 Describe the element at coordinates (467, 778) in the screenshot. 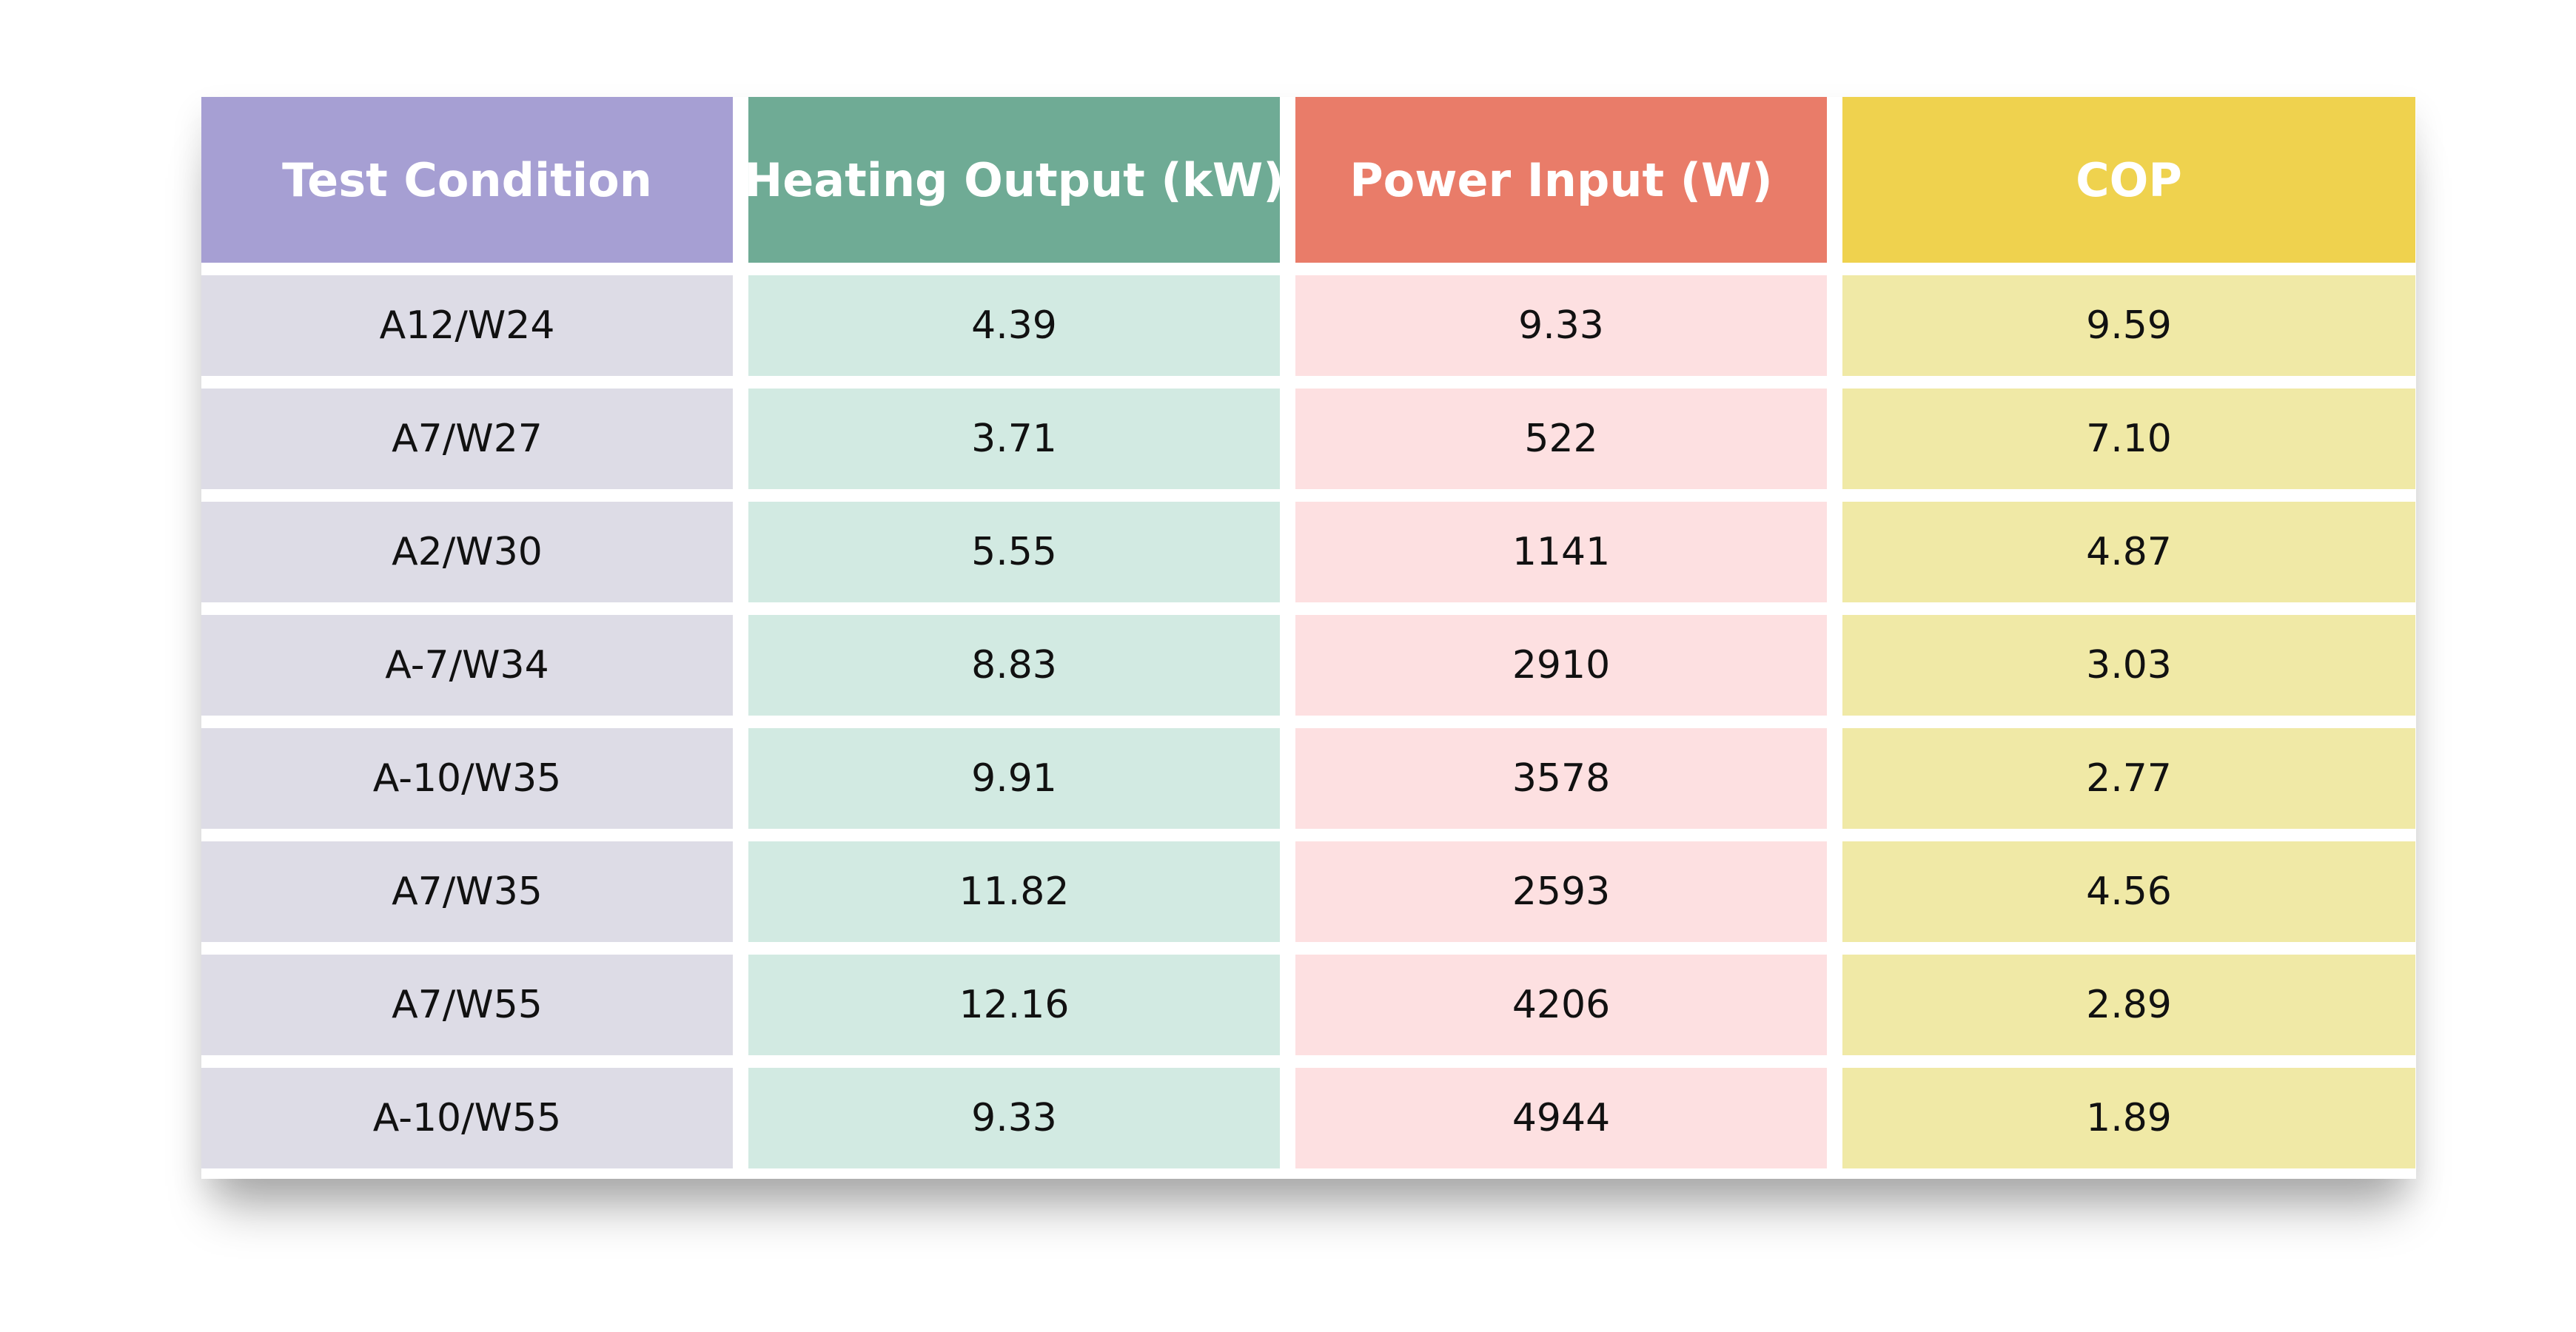

I see `cell-test-condition-row-5: A-10/W35` at that location.